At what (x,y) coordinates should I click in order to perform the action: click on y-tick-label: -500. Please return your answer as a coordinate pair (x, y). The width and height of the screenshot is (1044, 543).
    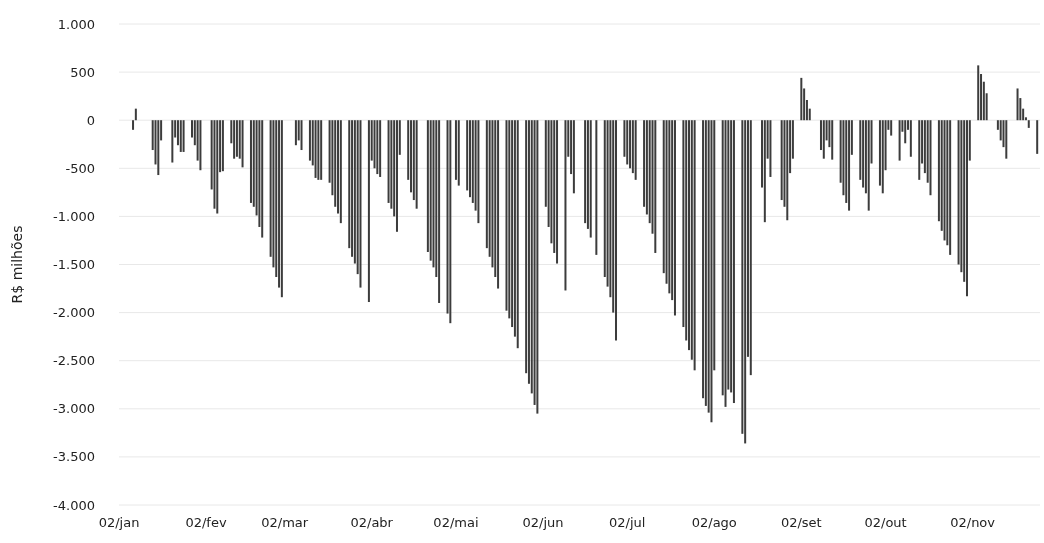
    Looking at the image, I should click on (80, 168).